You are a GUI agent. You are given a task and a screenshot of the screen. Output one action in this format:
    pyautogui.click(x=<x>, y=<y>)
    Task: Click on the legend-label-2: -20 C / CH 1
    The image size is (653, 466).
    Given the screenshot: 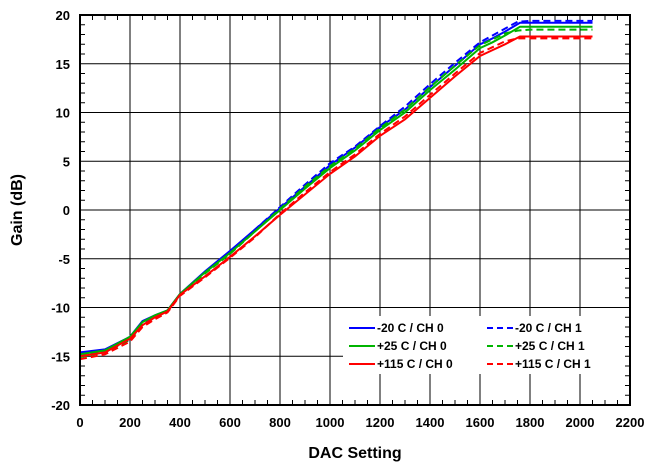 What is the action you would take?
    pyautogui.click(x=548, y=328)
    